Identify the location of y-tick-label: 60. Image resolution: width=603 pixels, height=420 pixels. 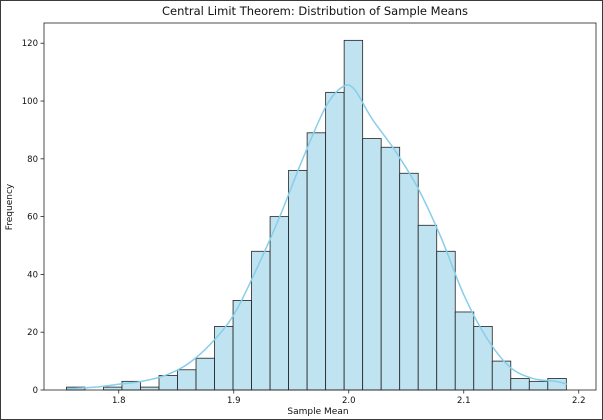
(32, 218).